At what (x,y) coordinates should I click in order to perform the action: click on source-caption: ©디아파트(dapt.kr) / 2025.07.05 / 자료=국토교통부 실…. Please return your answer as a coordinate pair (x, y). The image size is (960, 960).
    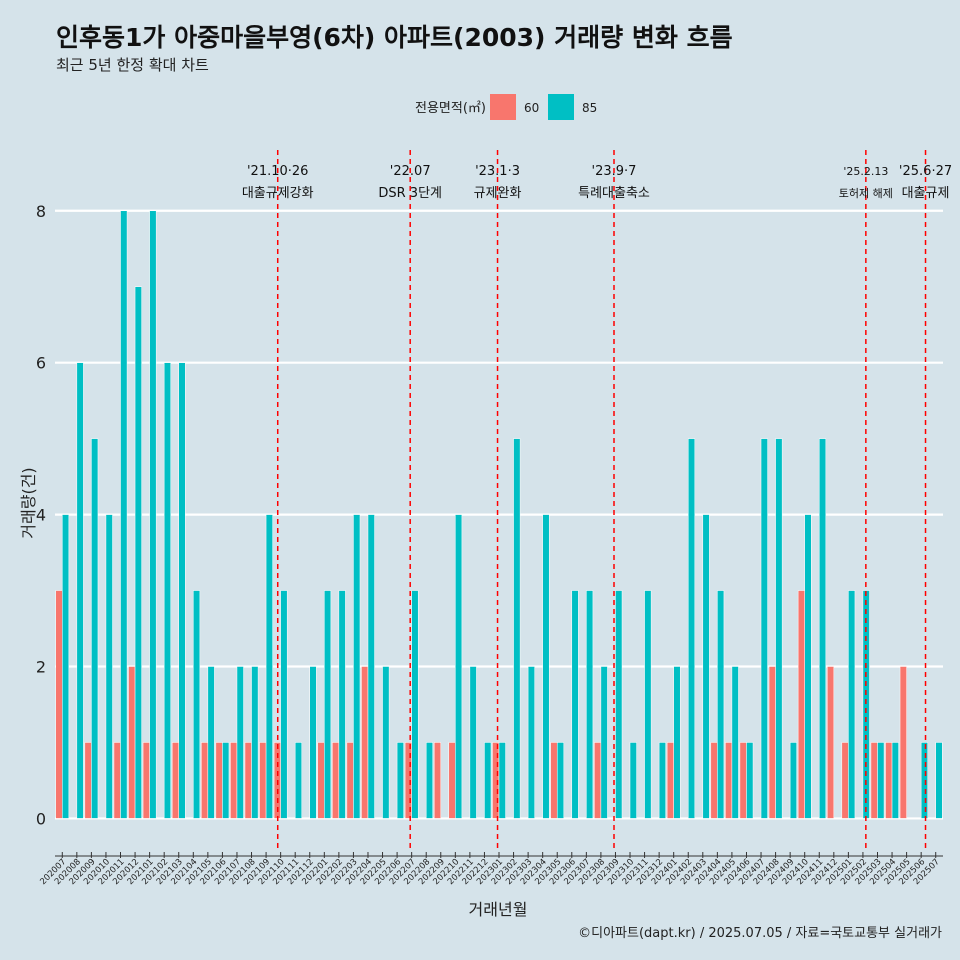
    Looking at the image, I should click on (760, 933).